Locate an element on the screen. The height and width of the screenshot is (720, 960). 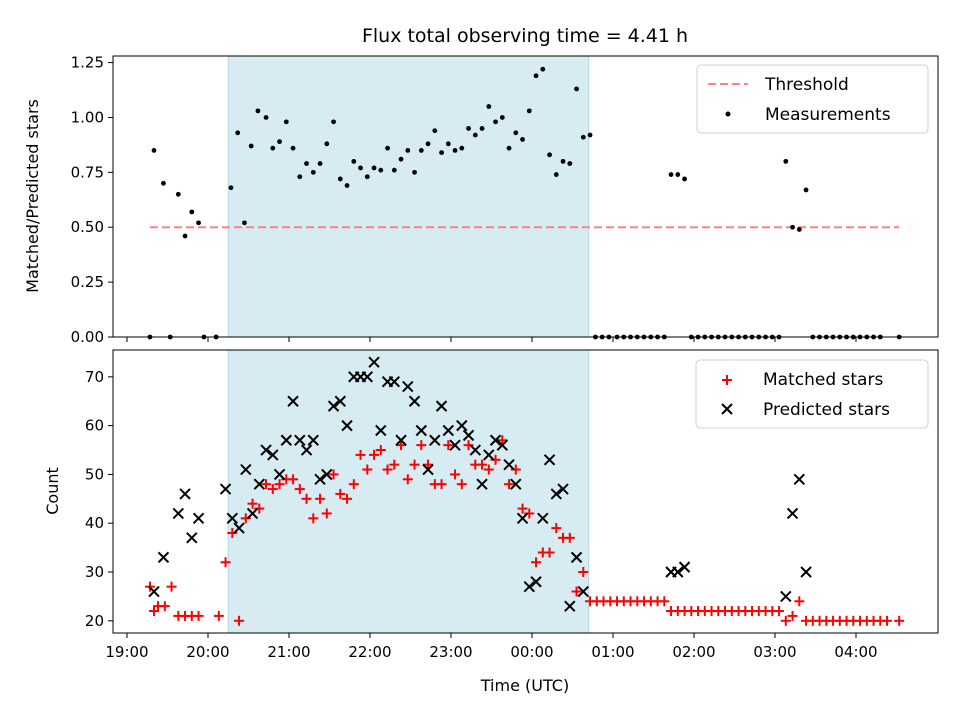
x-tick-label: 01:00 is located at coordinates (612, 652).